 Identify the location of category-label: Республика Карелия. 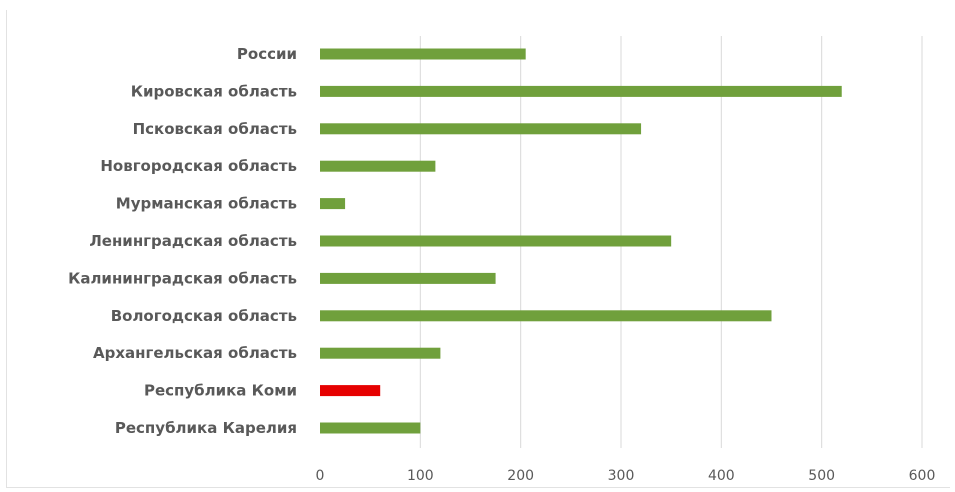
(206, 428).